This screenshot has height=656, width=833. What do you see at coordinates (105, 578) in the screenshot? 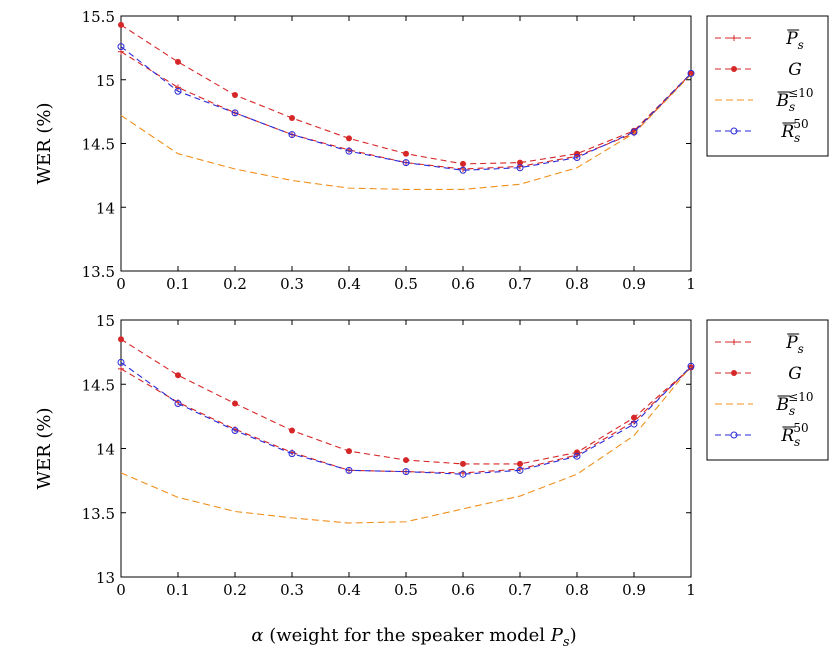
I see `y-tick-label: 13` at bounding box center [105, 578].